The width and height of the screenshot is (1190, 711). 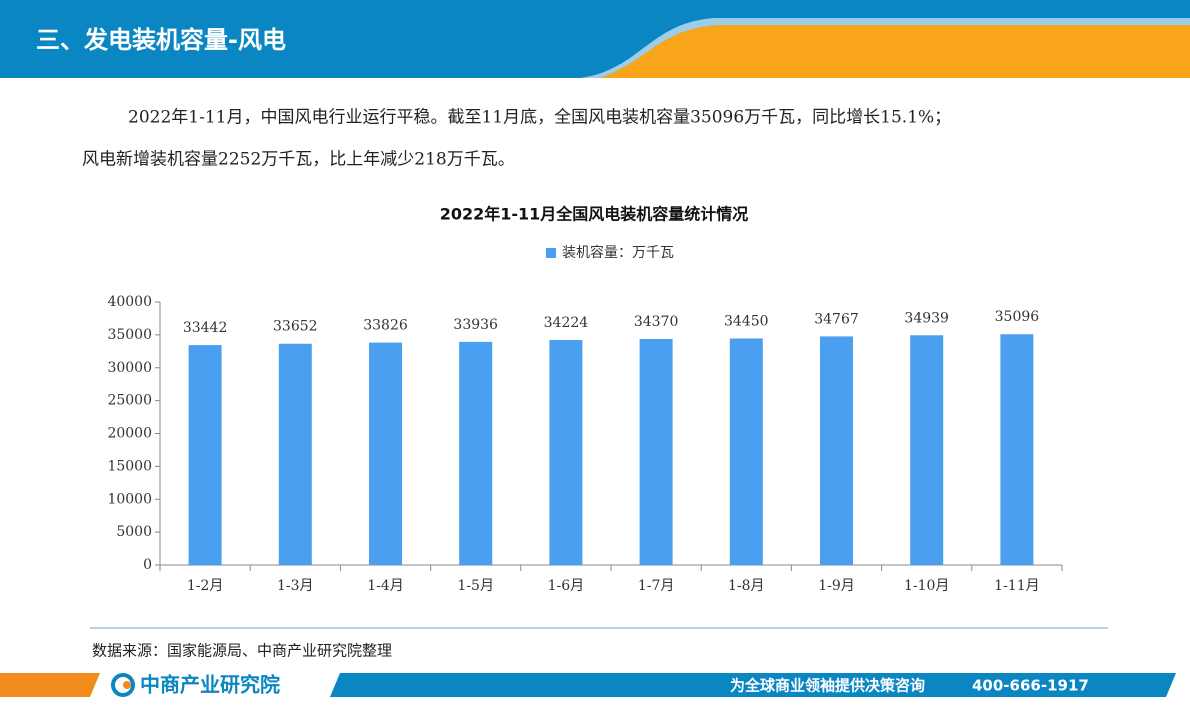 I want to click on header-swoosh, so click(x=895, y=51).